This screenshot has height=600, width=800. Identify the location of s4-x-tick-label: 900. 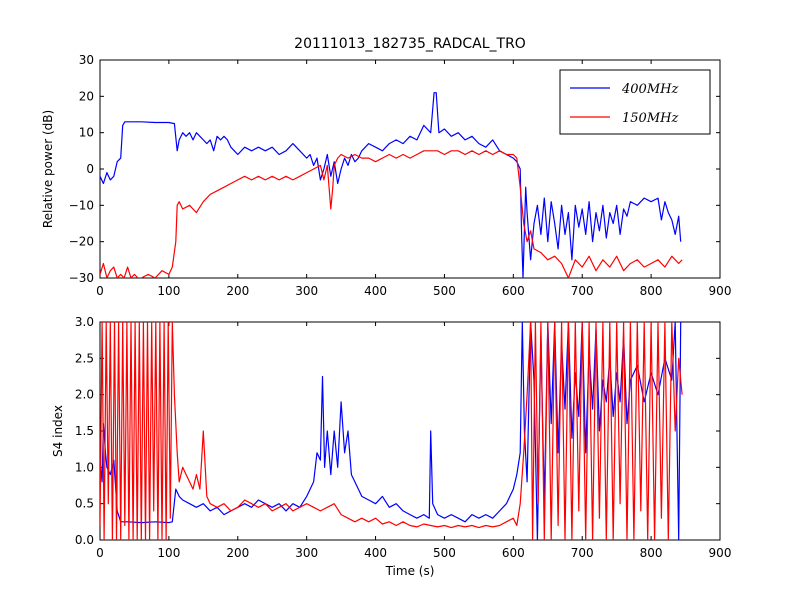
(720, 553).